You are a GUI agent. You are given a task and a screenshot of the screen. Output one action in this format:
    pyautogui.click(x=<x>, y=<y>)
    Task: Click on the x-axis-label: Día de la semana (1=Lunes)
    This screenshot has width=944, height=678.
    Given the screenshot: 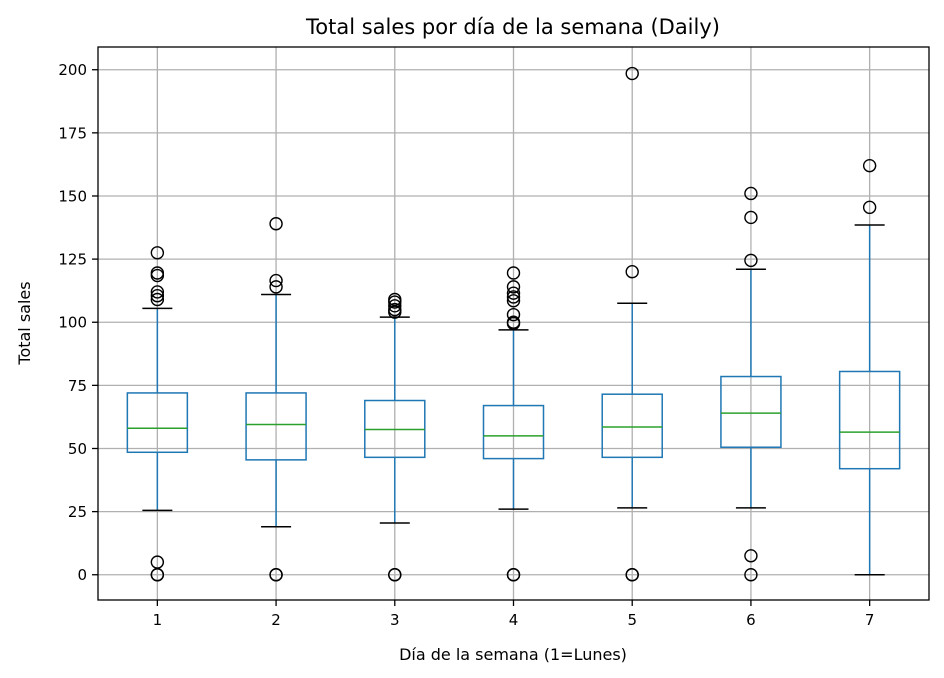 What is the action you would take?
    pyautogui.click(x=513, y=654)
    